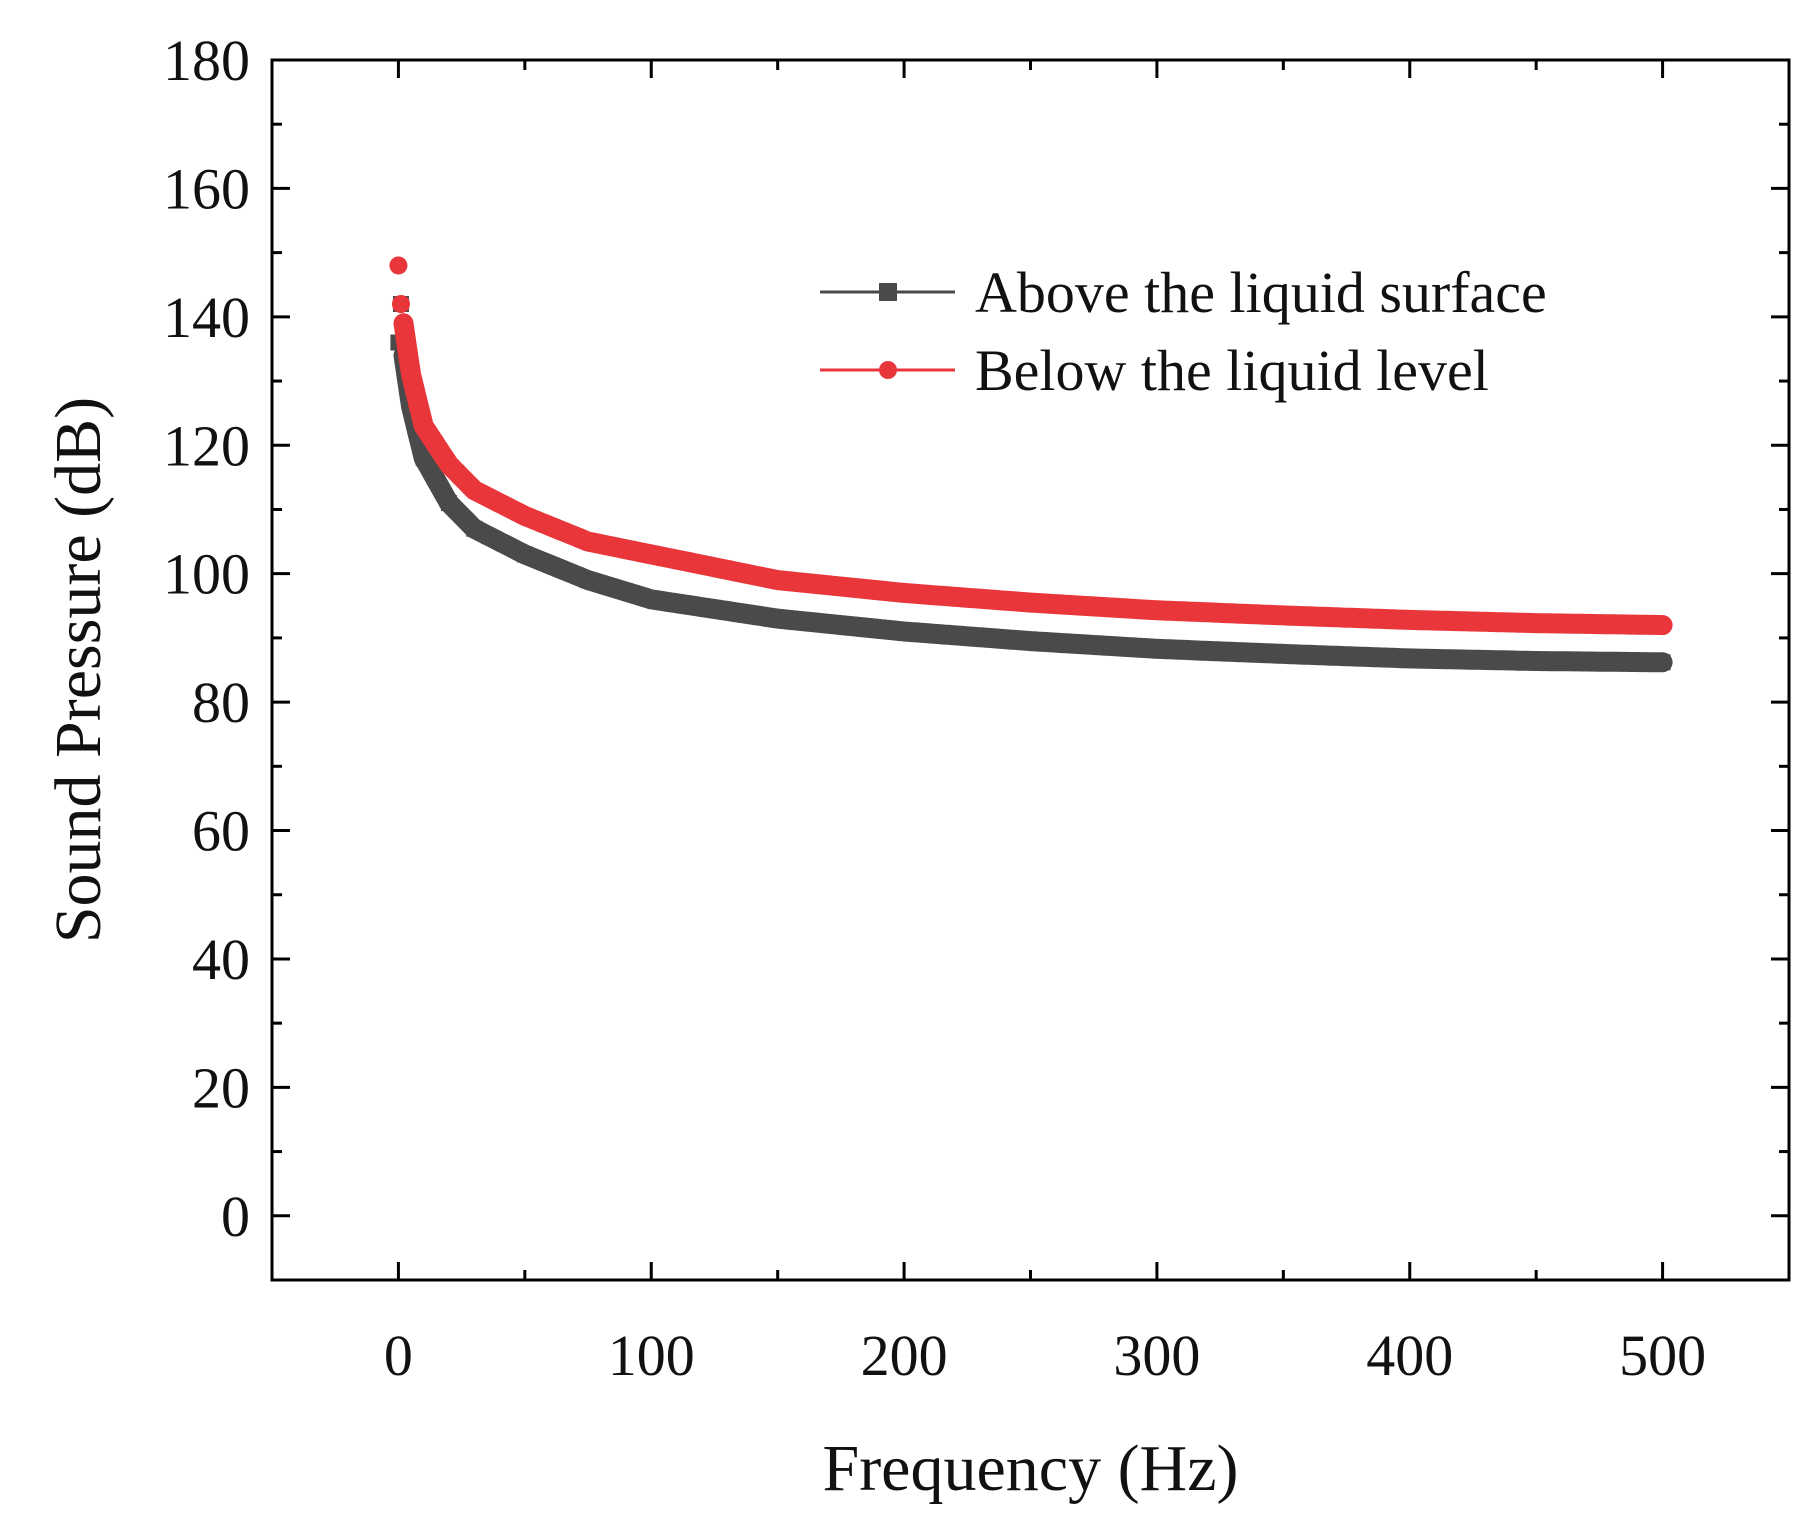  I want to click on legend-label-above: Above the liquid surface, so click(1261, 292).